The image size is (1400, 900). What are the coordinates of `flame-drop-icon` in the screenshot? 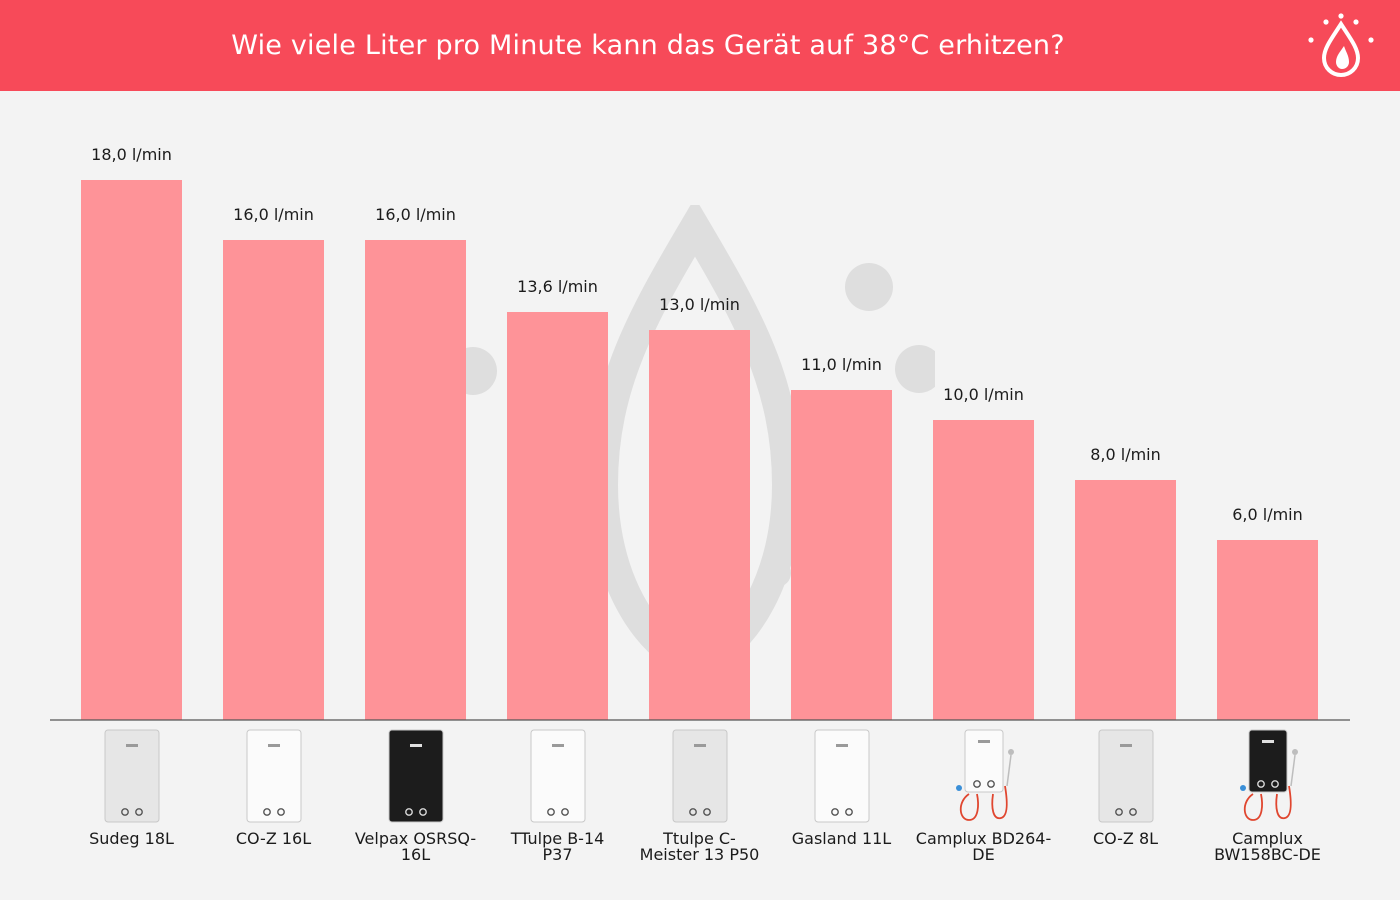 It's located at (1341, 45).